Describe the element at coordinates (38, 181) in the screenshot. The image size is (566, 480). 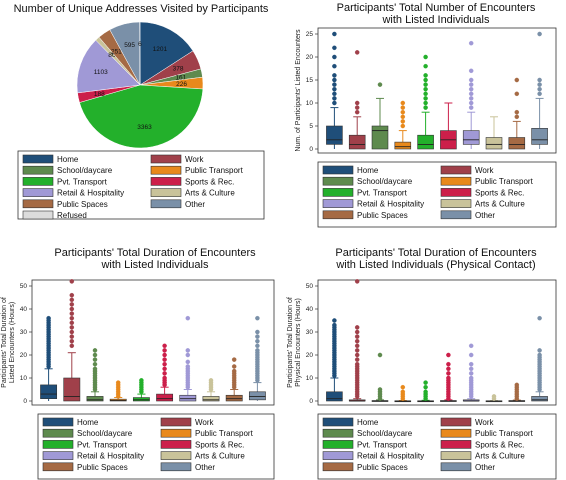
I see `legend-swatch-pvt-transport` at that location.